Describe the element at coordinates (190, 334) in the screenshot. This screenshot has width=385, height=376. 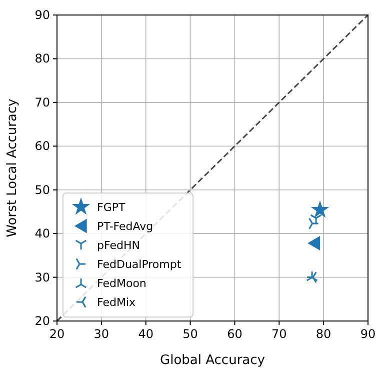
I see `x-tick-label: 50` at that location.